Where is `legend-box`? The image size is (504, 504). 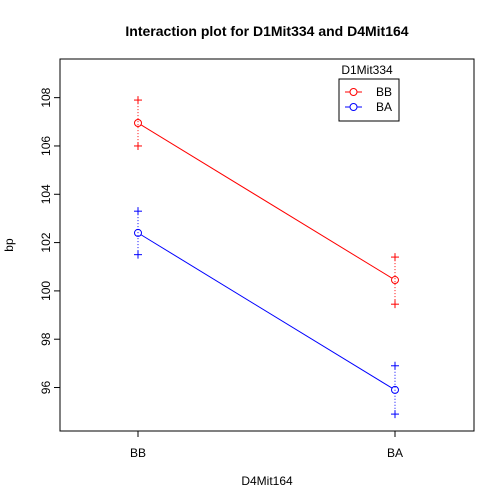 legend-box is located at coordinates (369, 100).